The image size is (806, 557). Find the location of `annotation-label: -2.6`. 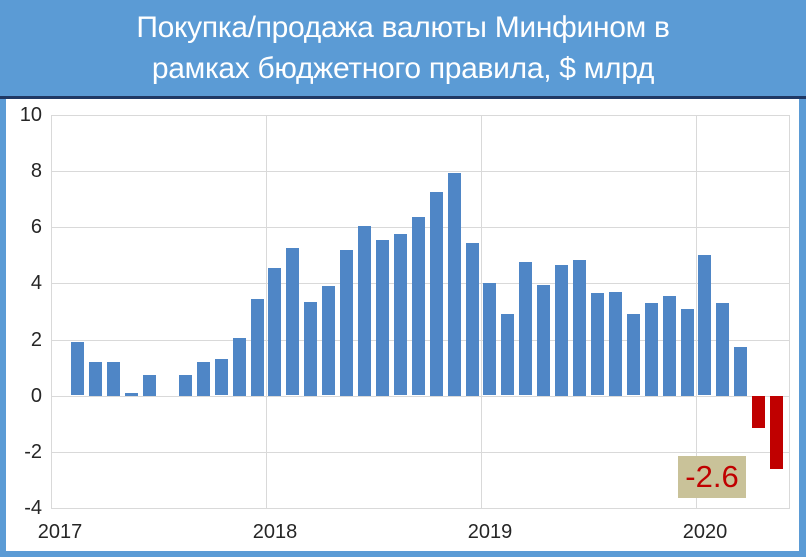

annotation-label: -2.6 is located at coordinates (712, 477).